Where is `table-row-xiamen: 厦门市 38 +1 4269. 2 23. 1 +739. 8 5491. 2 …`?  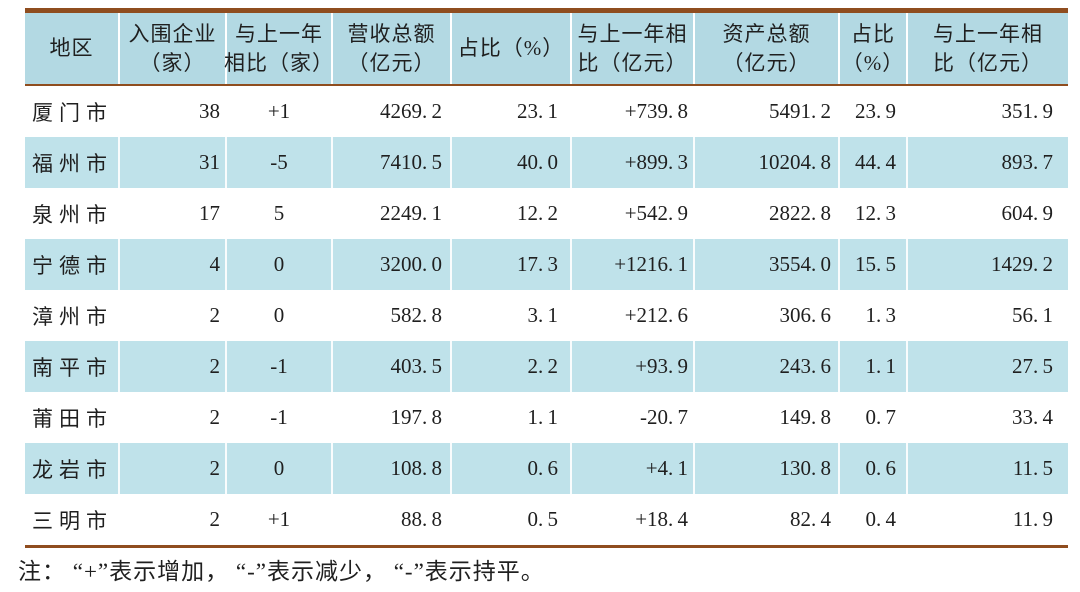
table-row-xiamen: 厦门市 38 +1 4269. 2 23. 1 +739. 8 5491. 2 … is located at coordinates (546, 111).